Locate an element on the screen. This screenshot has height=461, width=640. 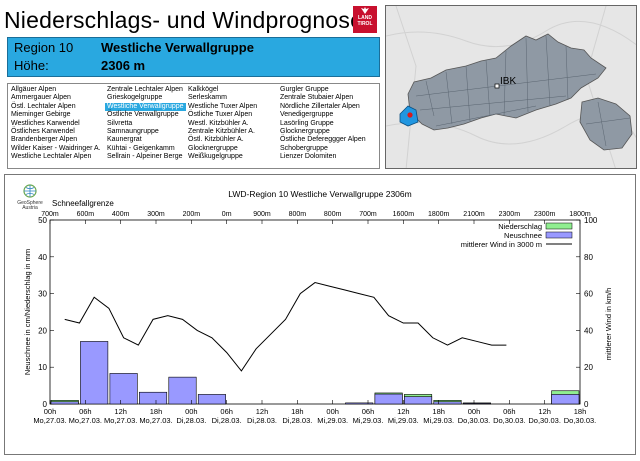
x-tick-time: 00h is located at coordinates (474, 411).